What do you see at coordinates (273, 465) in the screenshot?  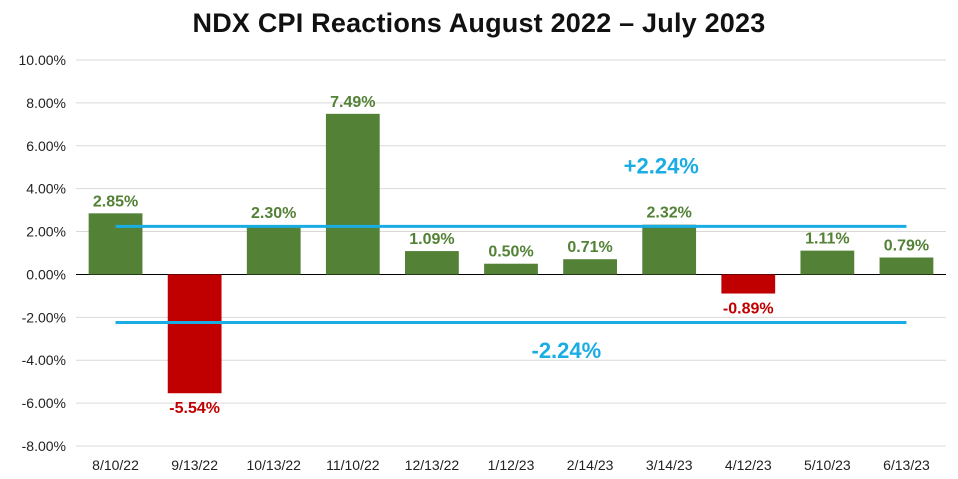 I see `x-tick-label: 10/13/22` at bounding box center [273, 465].